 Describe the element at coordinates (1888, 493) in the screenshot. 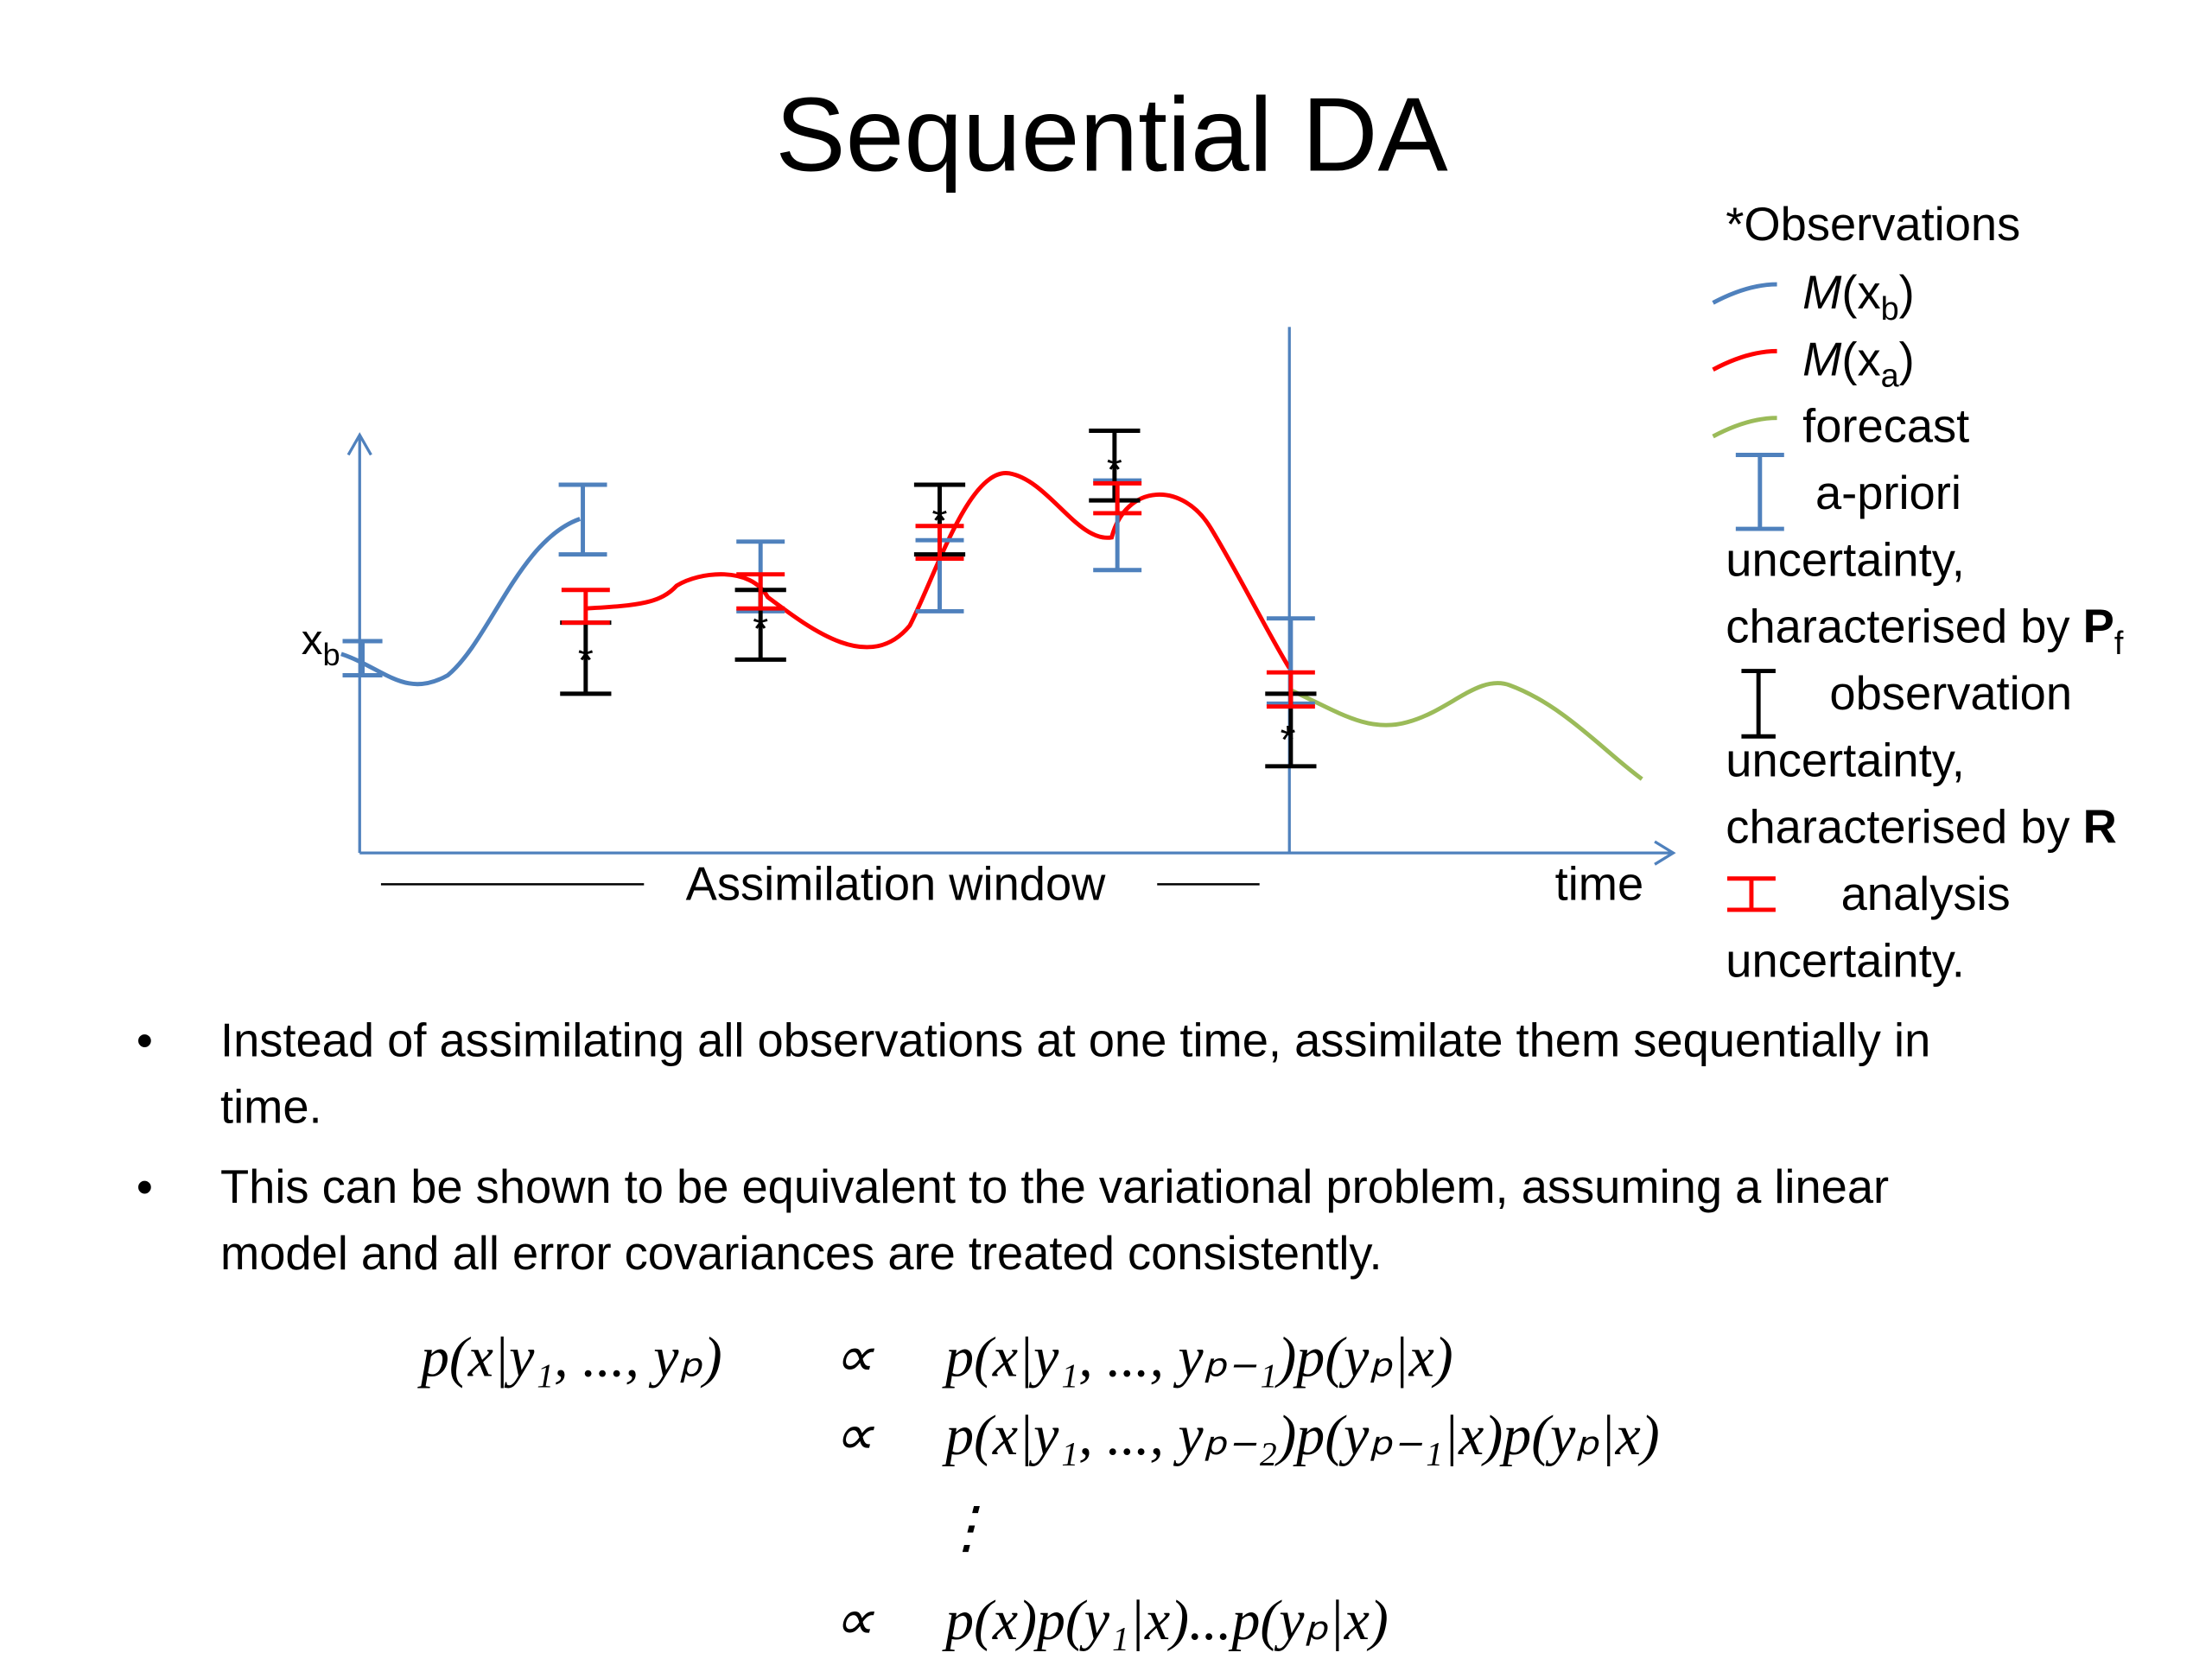

I see `legend-text: a-priori` at that location.